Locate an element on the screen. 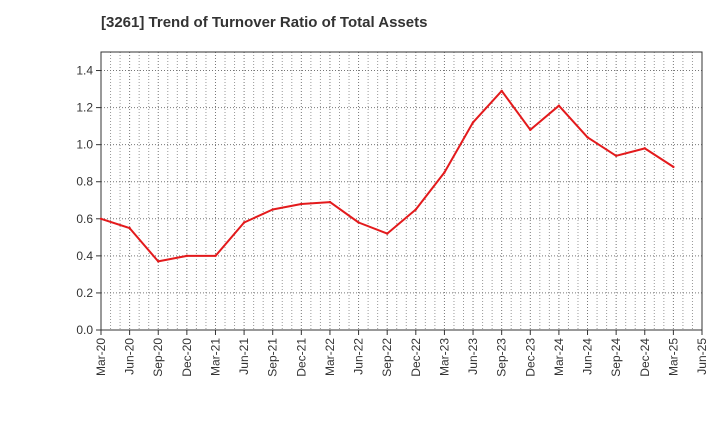  x-tick-label: Sep-23 is located at coordinates (502, 357).